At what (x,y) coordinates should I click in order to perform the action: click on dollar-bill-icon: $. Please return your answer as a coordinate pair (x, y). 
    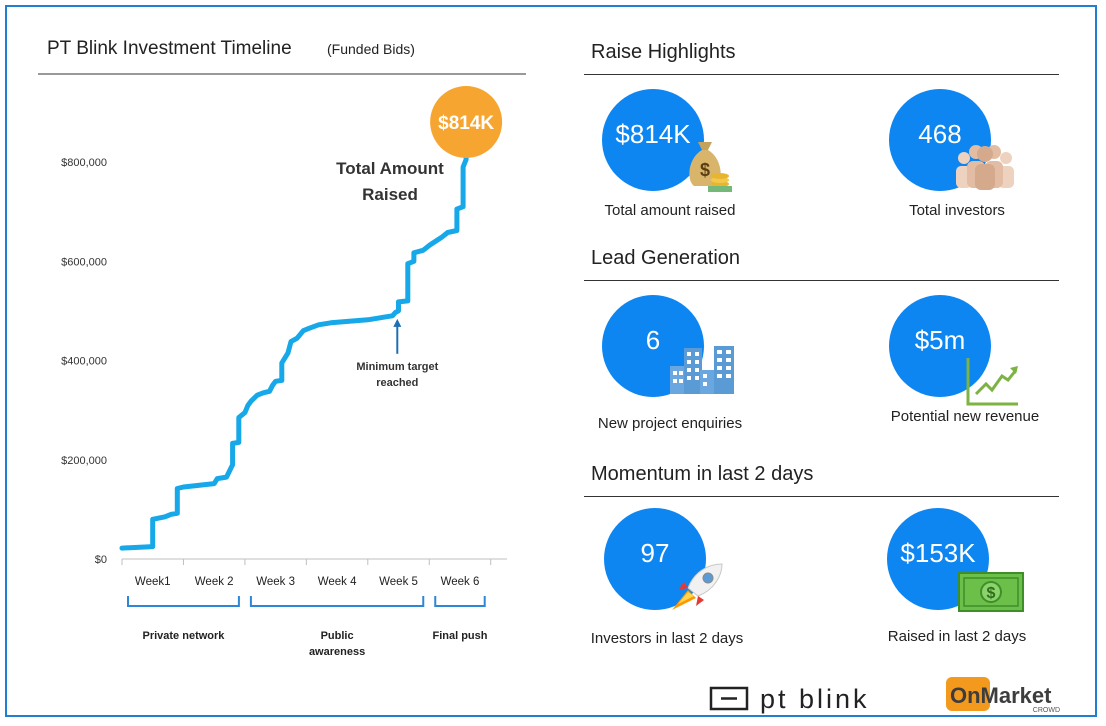
    Looking at the image, I should click on (991, 592).